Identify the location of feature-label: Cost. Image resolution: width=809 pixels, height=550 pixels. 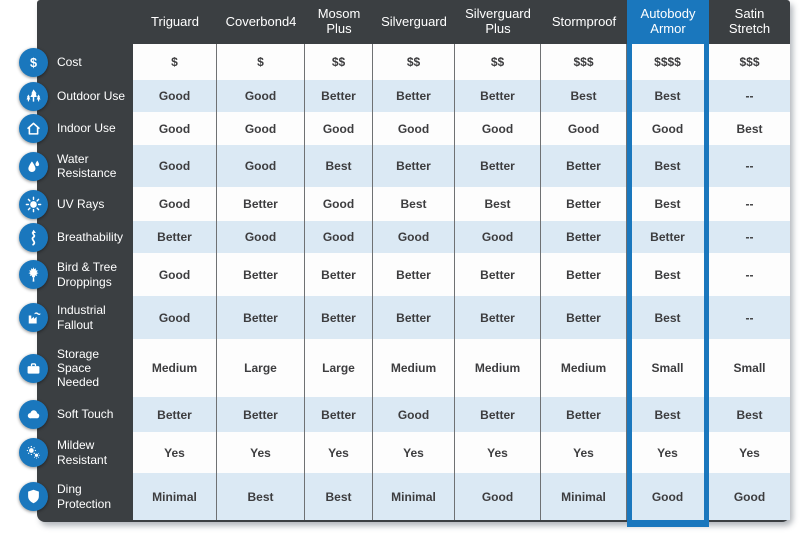
(69, 61).